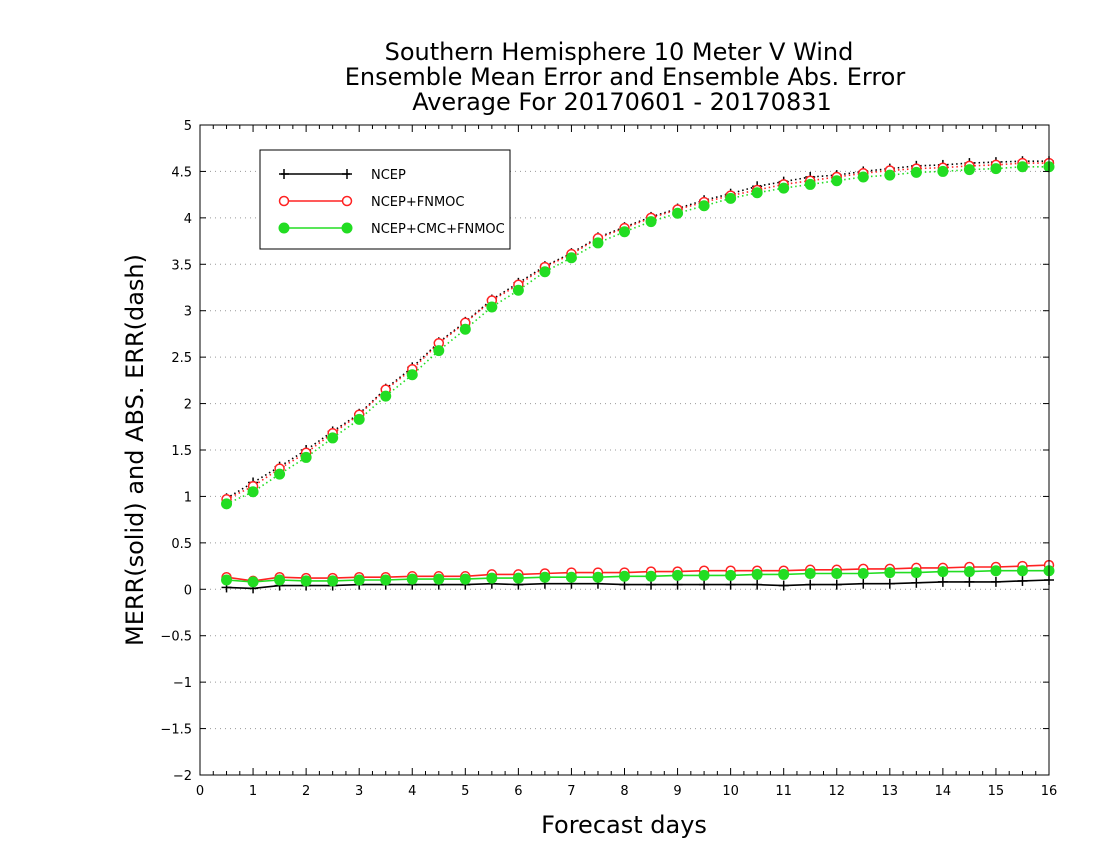 The height and width of the screenshot is (850, 1100). I want to click on x-tick-label: 8, so click(624, 791).